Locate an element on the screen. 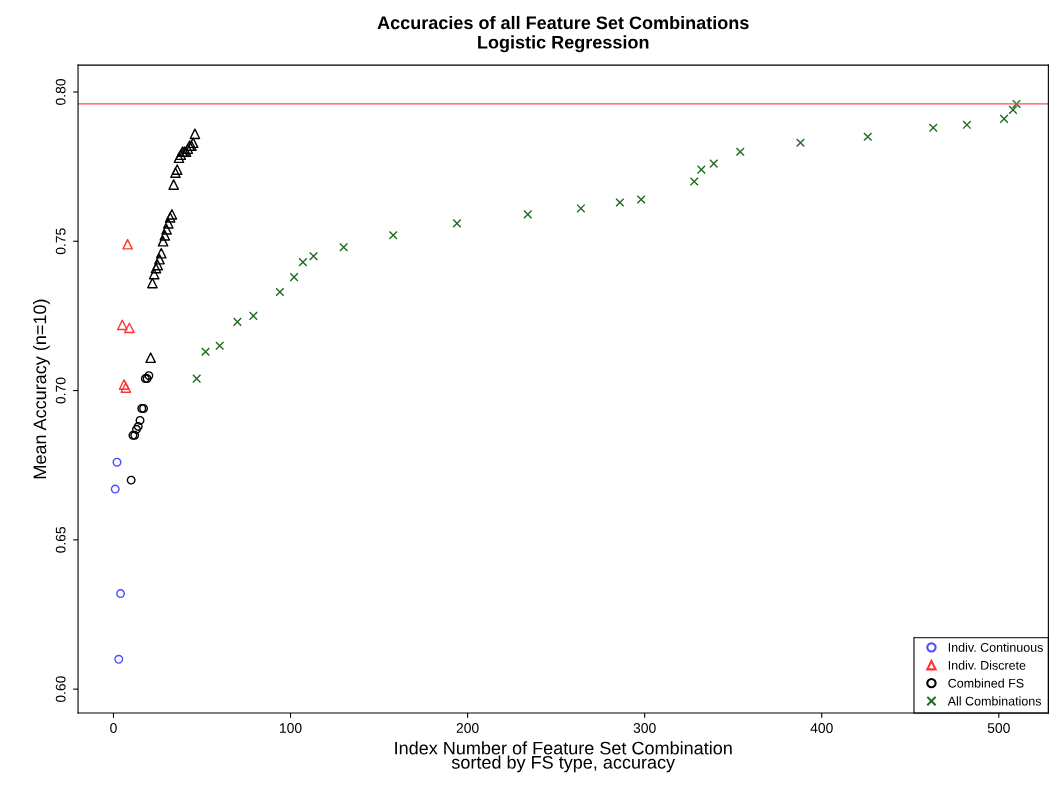  x-axis-title: Index Number of Feature Set Combination sorted by FS type, accuracy is located at coordinates (563, 757).